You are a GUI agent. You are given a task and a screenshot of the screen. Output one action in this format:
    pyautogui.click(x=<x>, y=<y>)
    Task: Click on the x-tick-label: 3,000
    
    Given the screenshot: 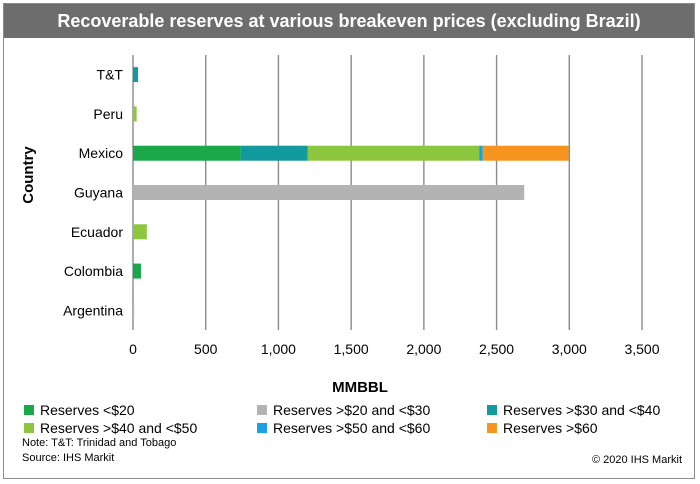 What is the action you would take?
    pyautogui.click(x=569, y=349)
    